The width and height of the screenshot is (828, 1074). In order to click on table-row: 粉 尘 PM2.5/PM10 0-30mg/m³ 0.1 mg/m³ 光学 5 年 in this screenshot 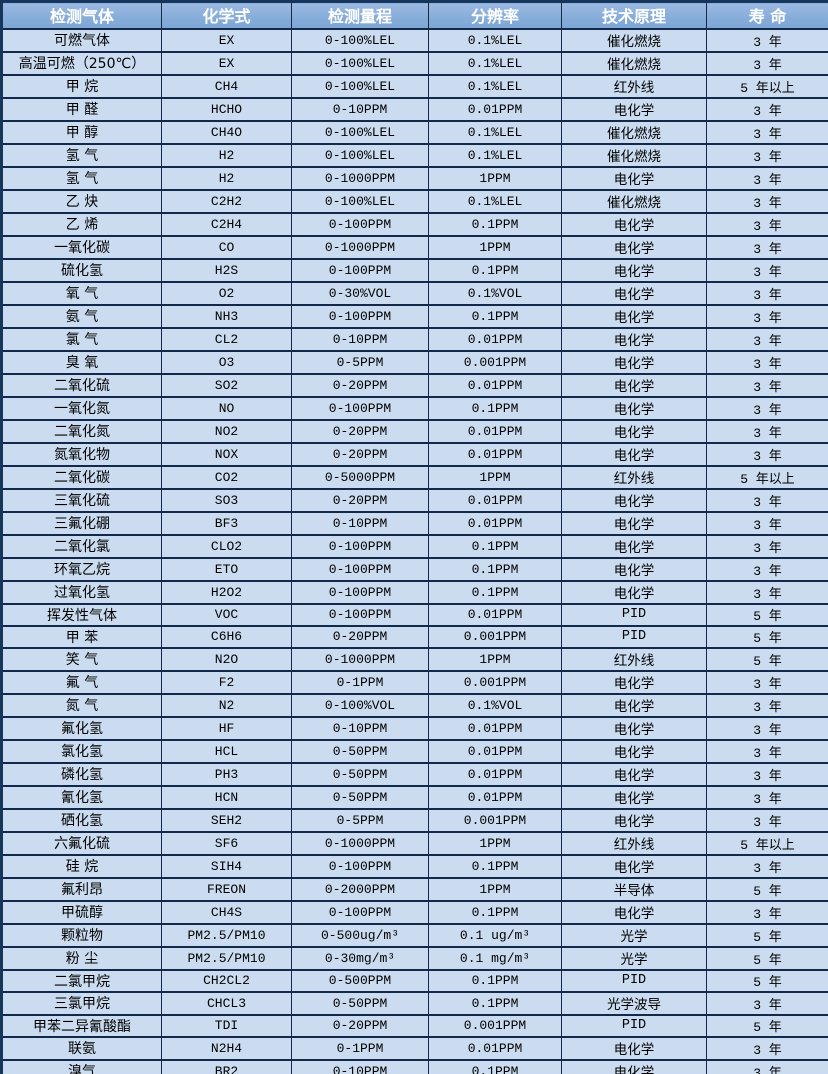, I will do `click(414, 958)`.